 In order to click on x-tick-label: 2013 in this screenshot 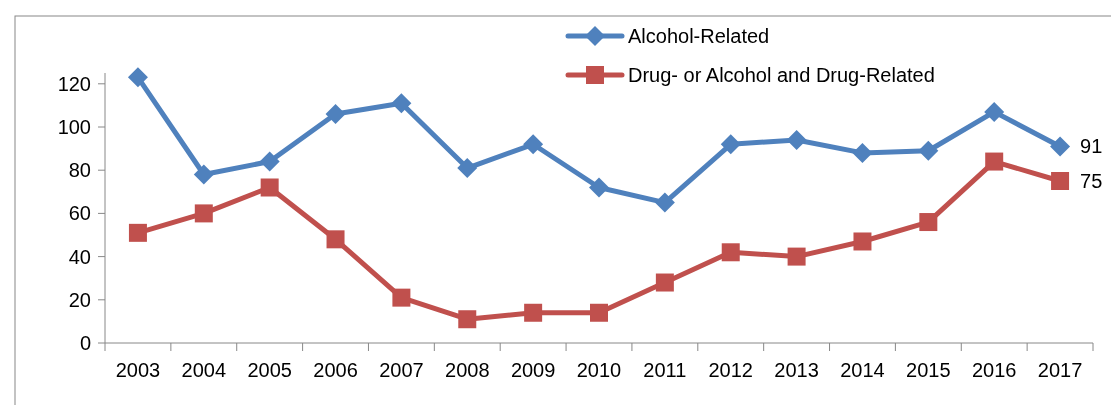, I will do `click(796, 370)`.